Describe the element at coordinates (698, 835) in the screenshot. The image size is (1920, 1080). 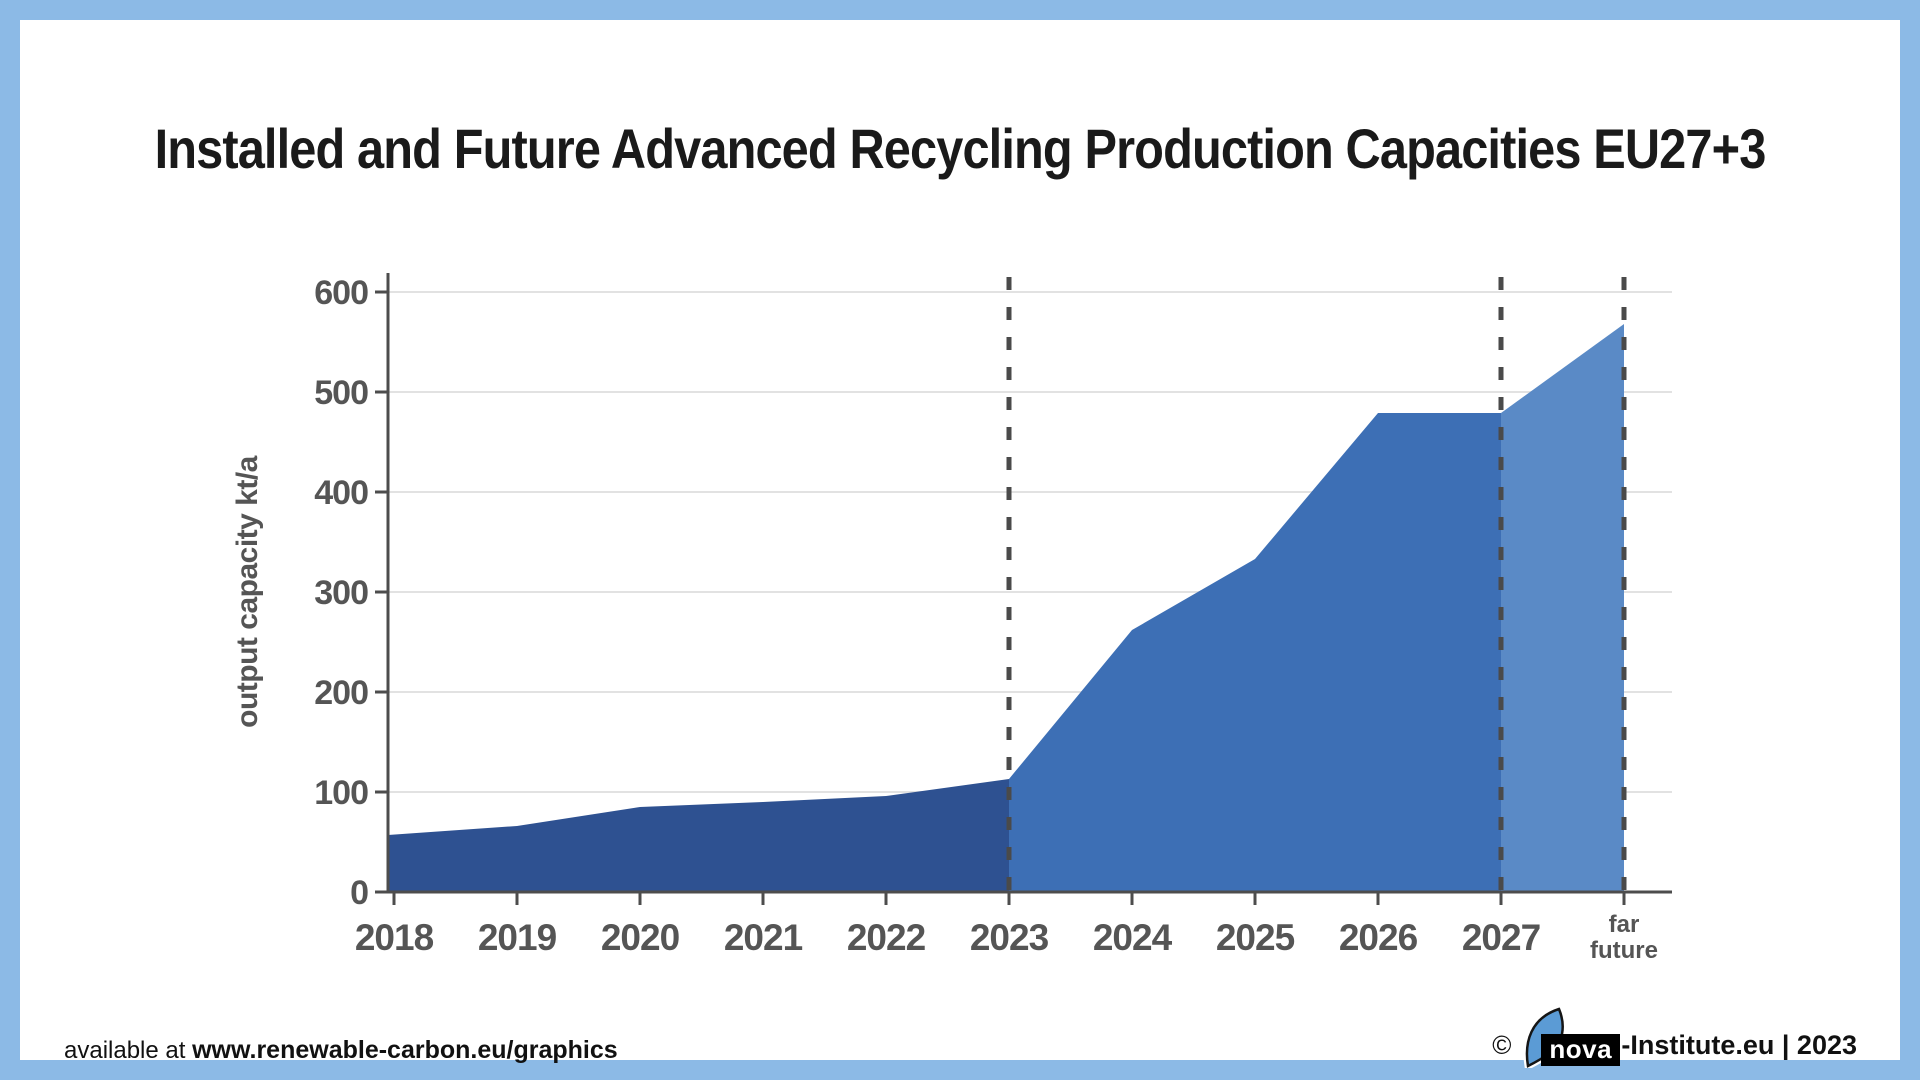
I see `area-installed` at that location.